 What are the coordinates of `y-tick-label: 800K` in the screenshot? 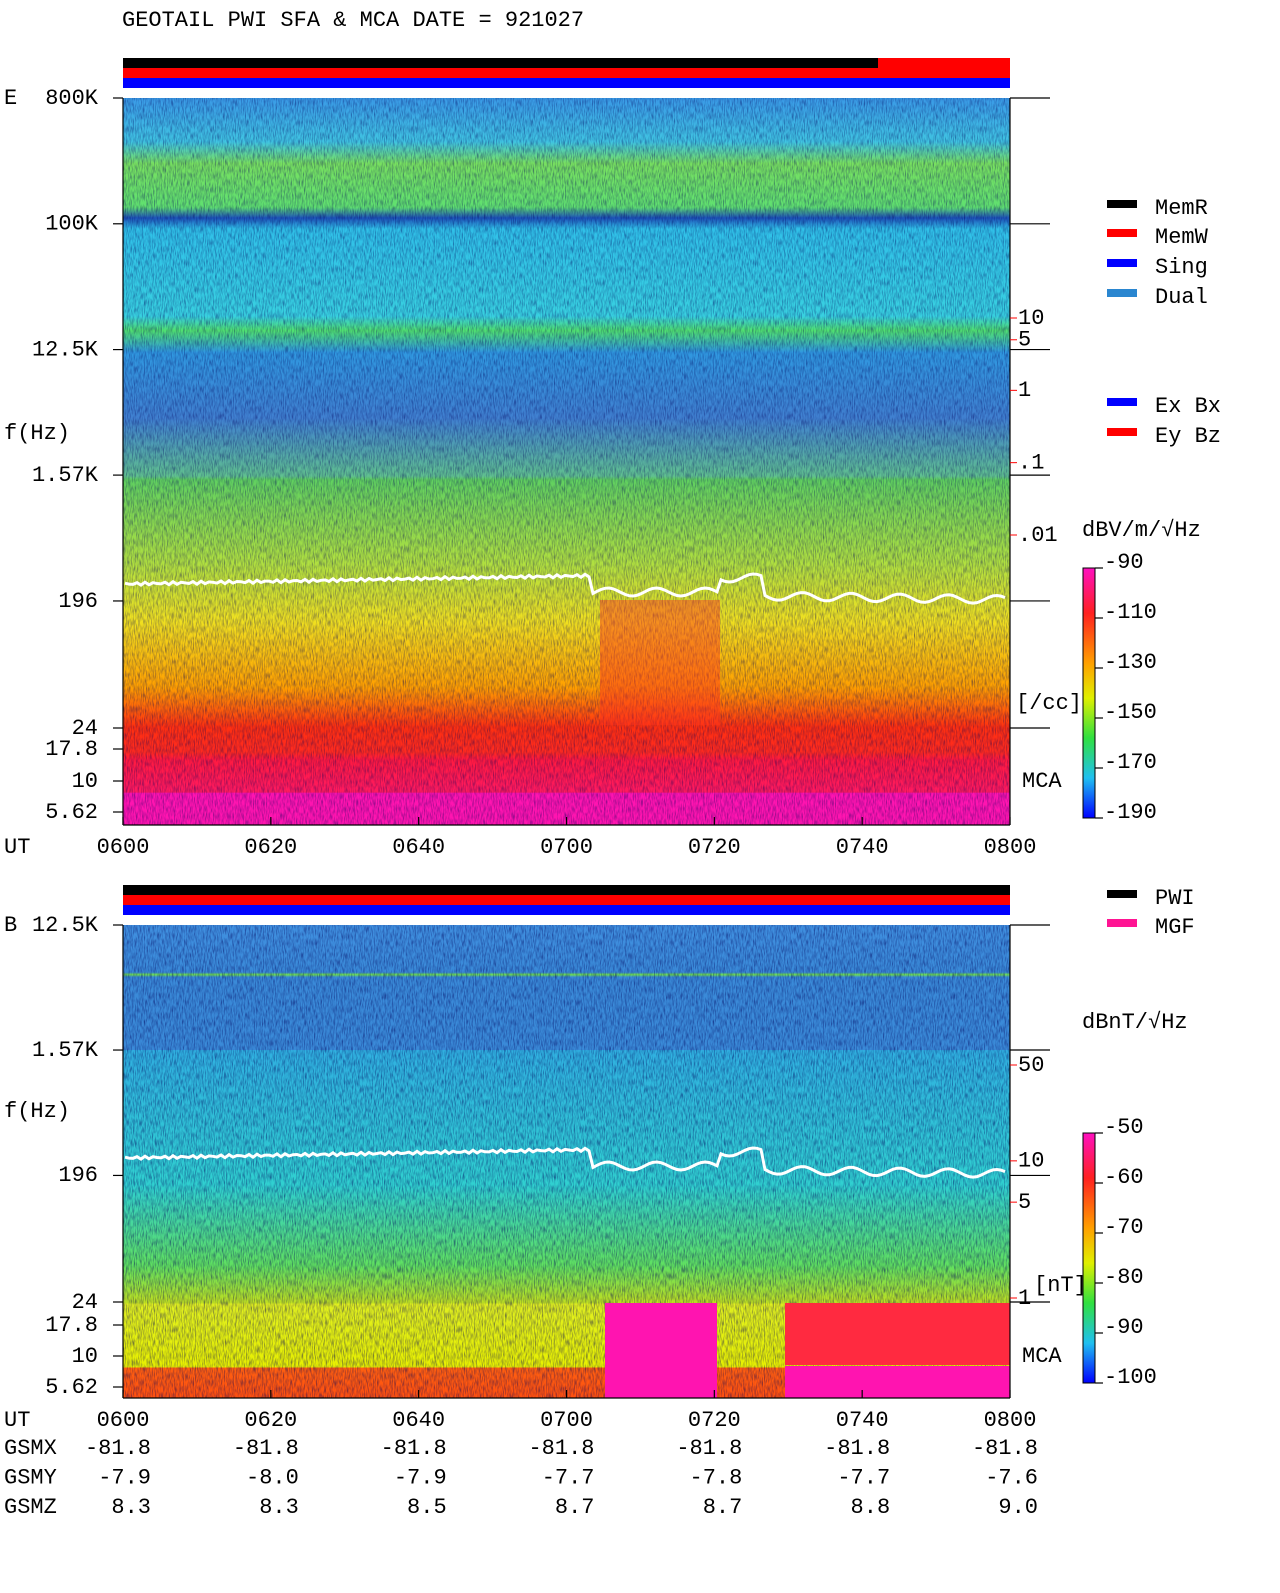 It's located at (72, 98).